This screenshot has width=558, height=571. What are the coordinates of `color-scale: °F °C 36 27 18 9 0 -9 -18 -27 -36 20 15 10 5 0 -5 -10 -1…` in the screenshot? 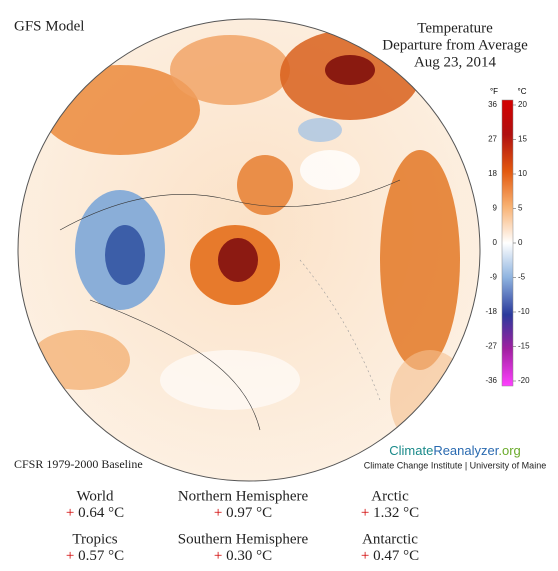 It's located at (507, 237).